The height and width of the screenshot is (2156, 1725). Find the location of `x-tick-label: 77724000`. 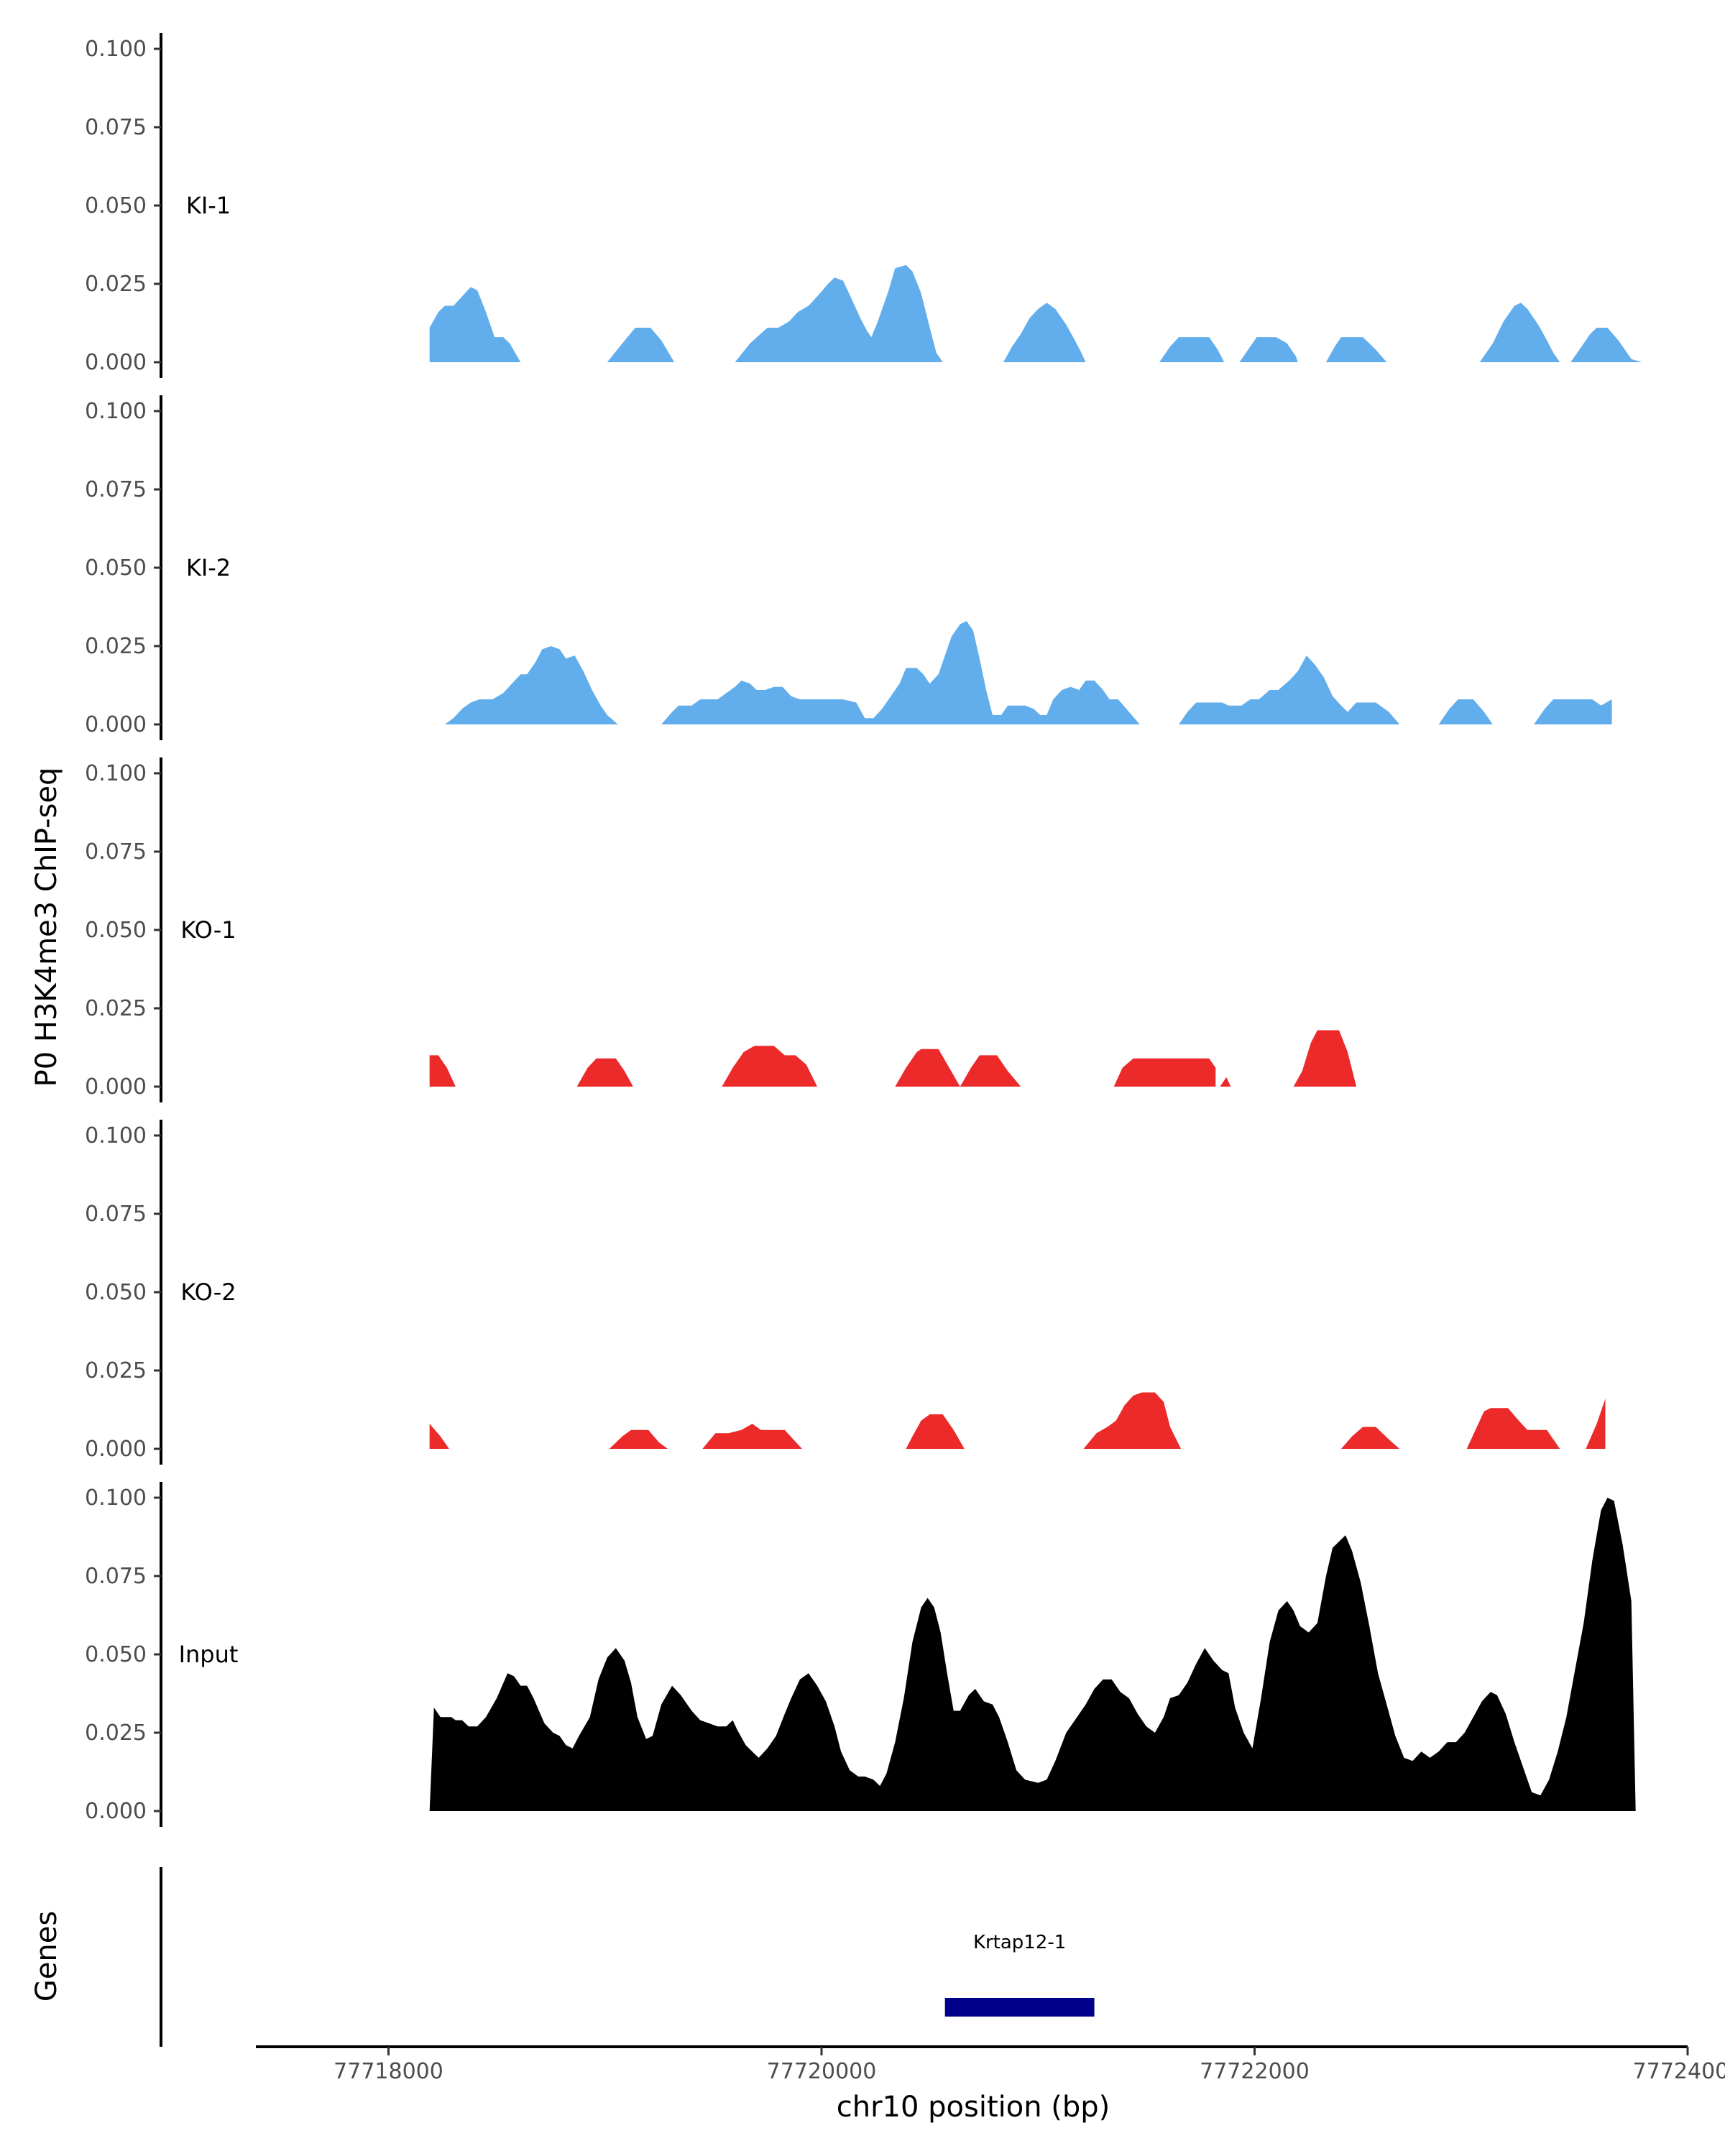

x-tick-label: 77724000 is located at coordinates (1679, 2071).